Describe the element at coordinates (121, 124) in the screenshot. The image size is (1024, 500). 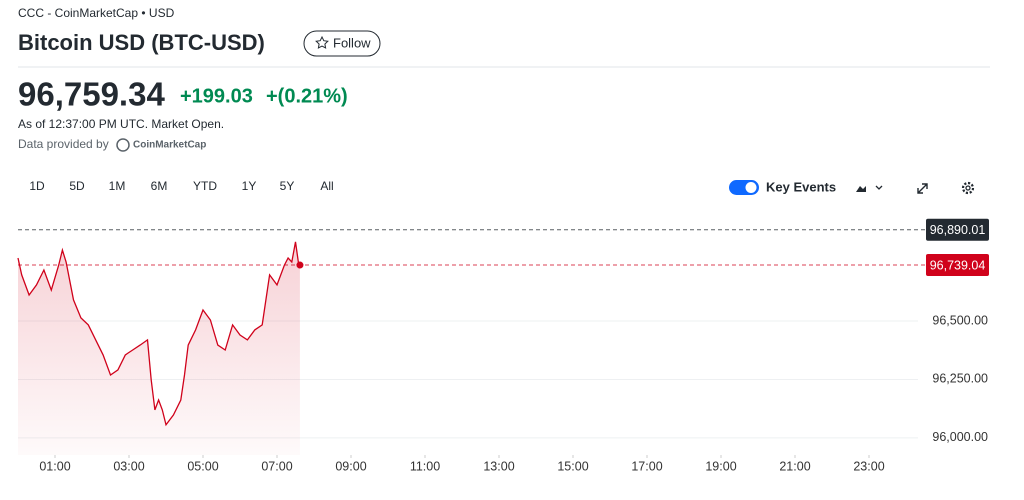
I see `as-of: As of 12:37:00 PM UTC. Market Open.` at that location.